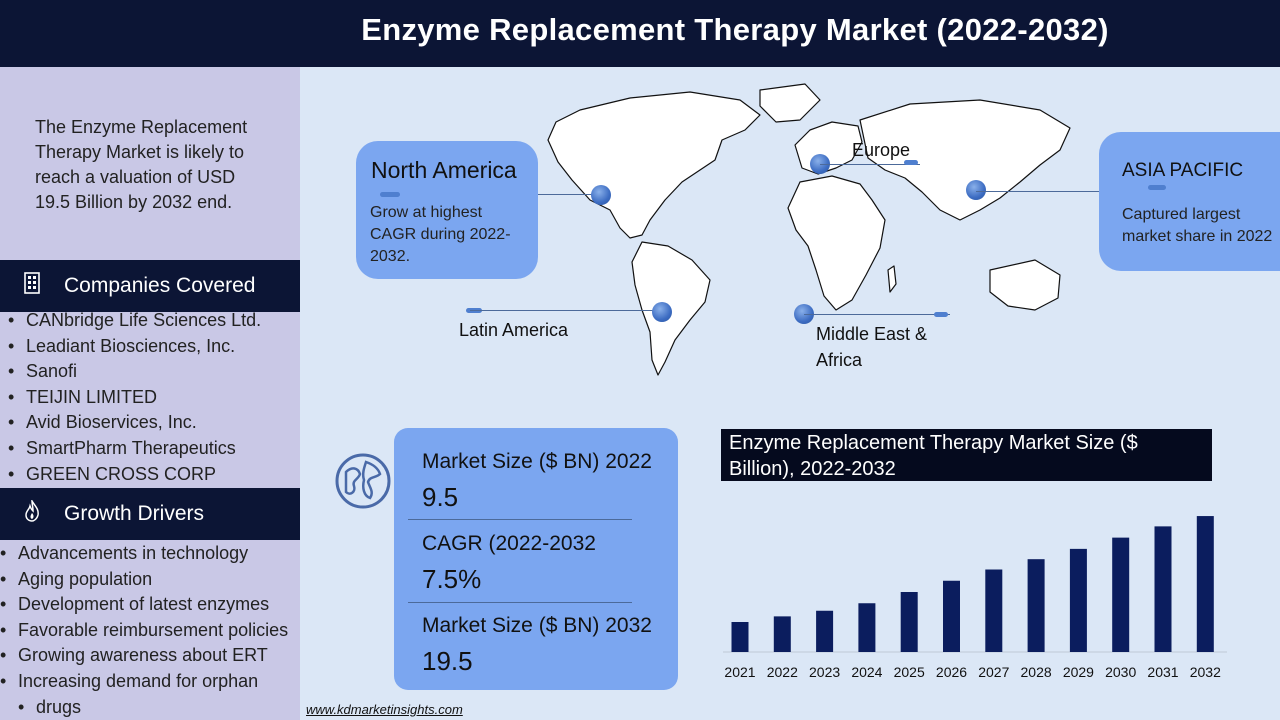  Describe the element at coordinates (993, 672) in the screenshot. I see `x-tick-label: 2027` at that location.